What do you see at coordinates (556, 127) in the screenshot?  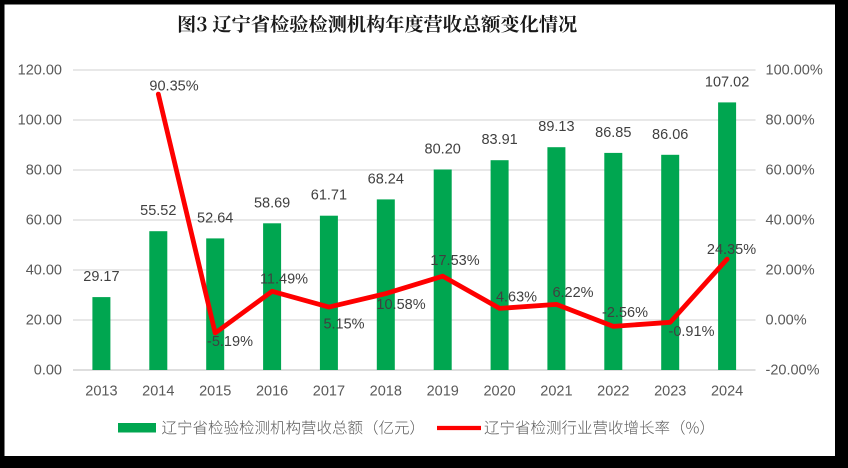 I see `svg-text: 89.13` at bounding box center [556, 127].